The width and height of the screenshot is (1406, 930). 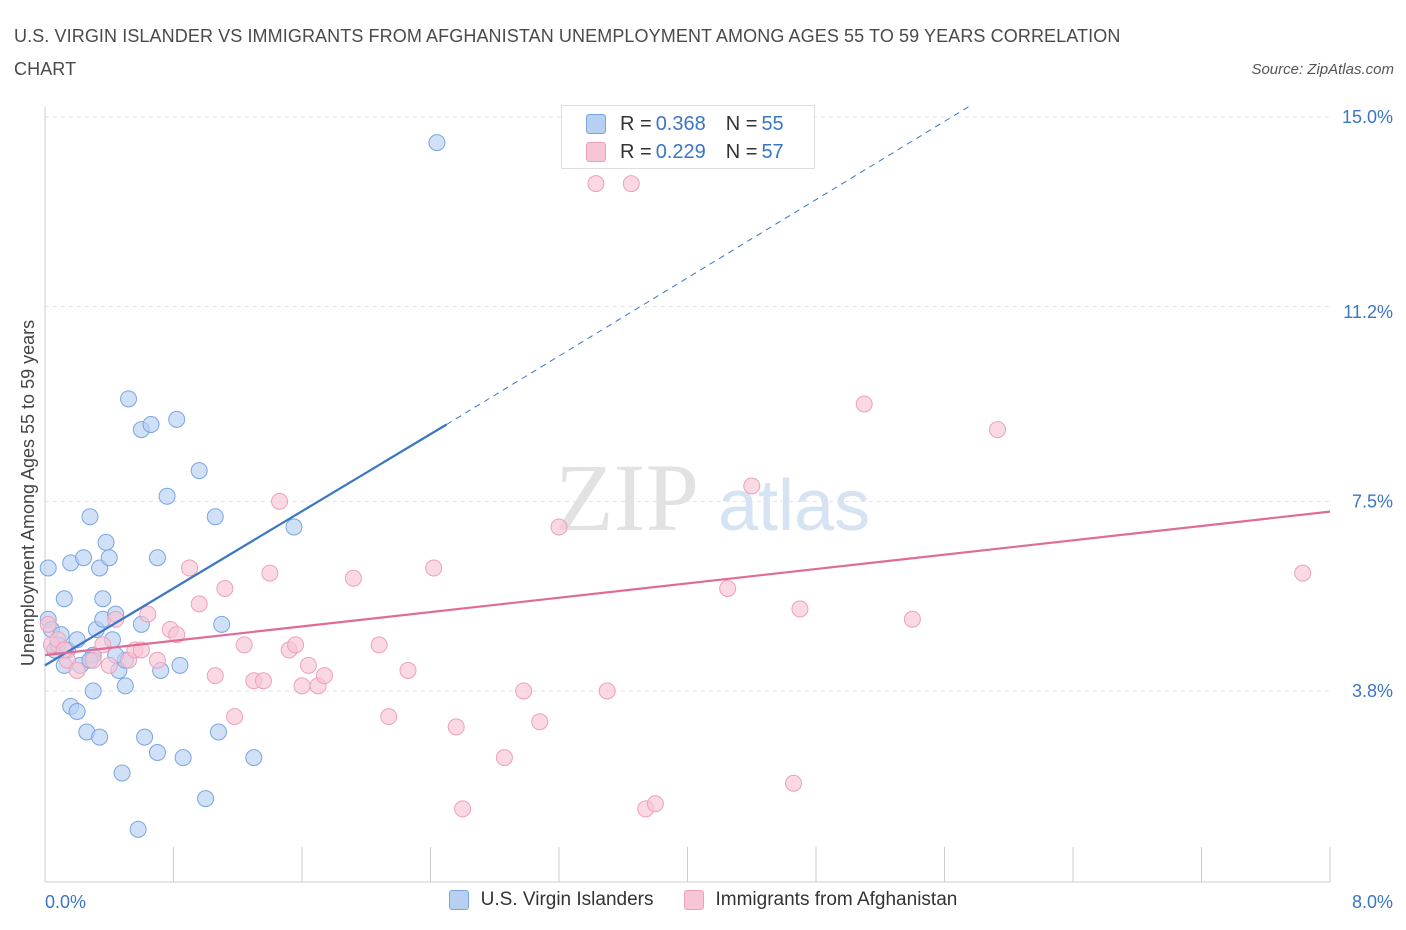 I want to click on x-tick-label: 0.0%, so click(x=65, y=902).